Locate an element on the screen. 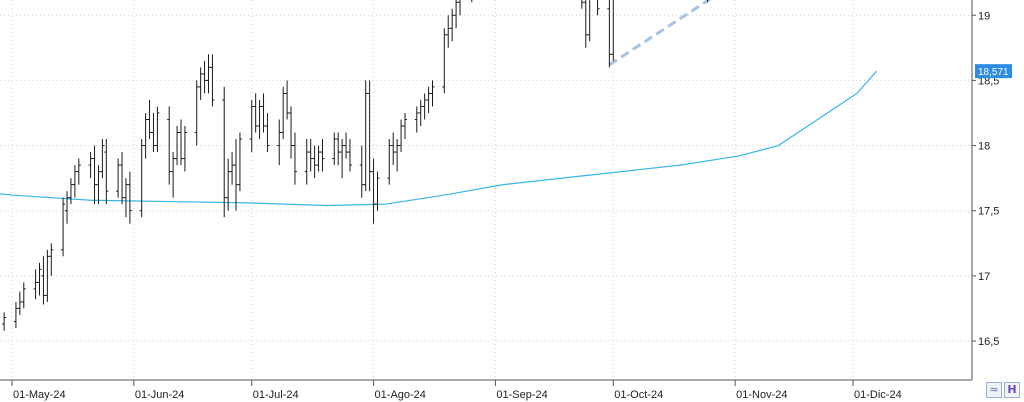 This screenshot has height=402, width=1024. y-tick-label: 16,5 is located at coordinates (988, 342).